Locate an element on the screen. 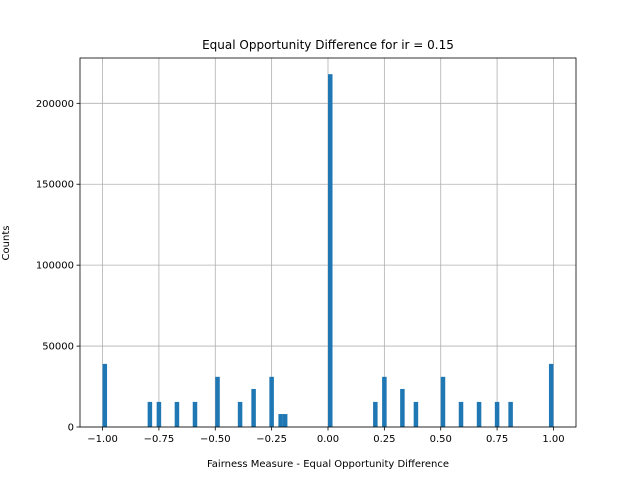 The image size is (640, 480). y-tick-label: 150000 is located at coordinates (55, 185).